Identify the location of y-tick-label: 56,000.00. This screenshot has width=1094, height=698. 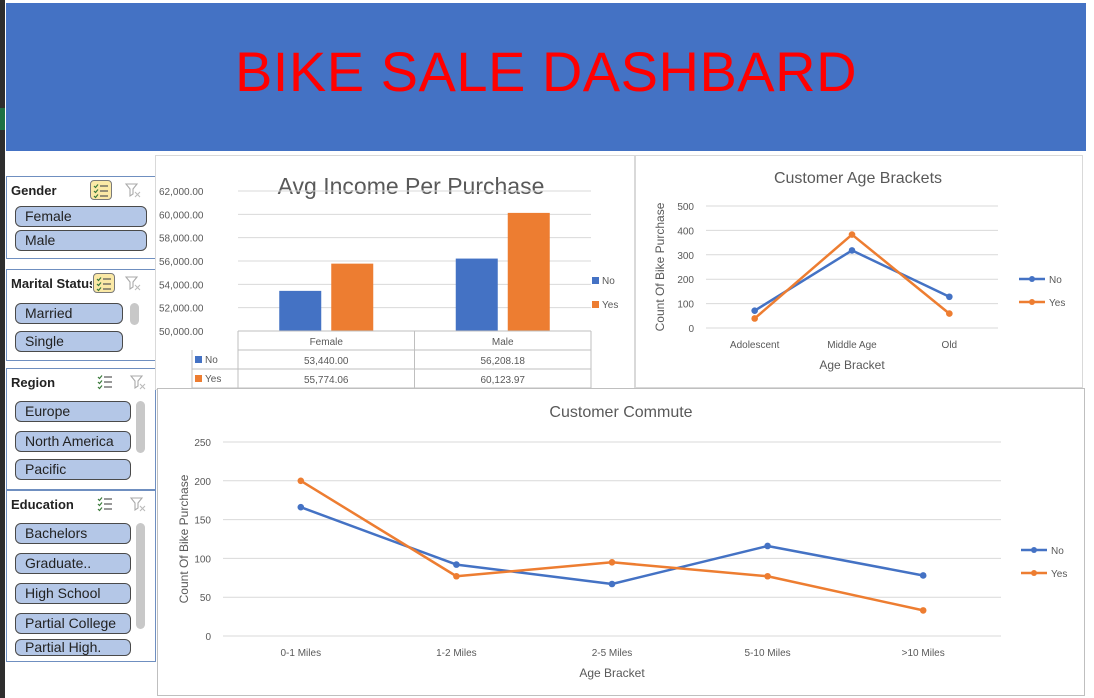
(181, 262).